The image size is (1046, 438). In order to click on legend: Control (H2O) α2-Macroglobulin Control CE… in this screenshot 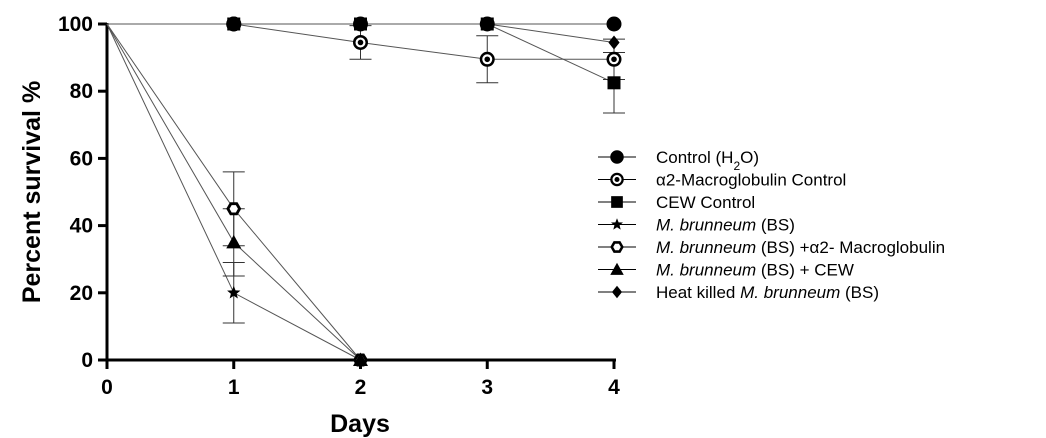, I will do `click(771, 225)`.